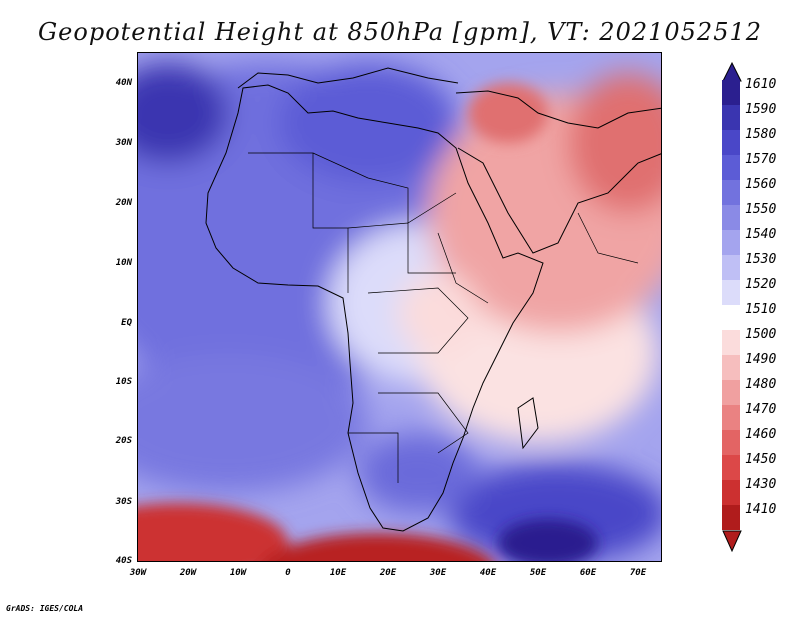 The image size is (800, 618). I want to click on lat-label-10n: 10N, so click(123, 263).